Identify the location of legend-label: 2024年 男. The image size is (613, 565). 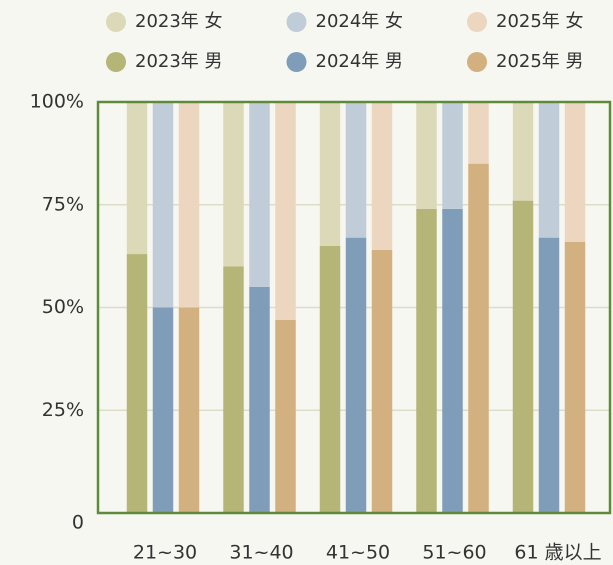
(360, 61).